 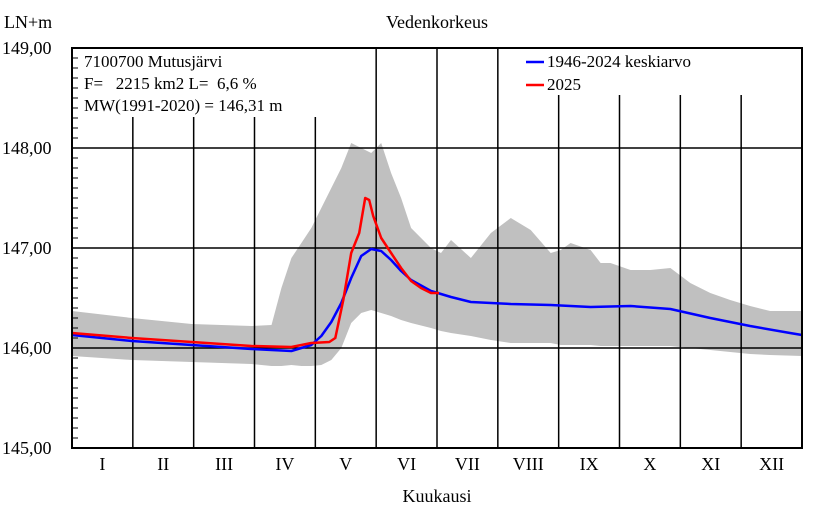 What do you see at coordinates (284, 464) in the screenshot?
I see `x-tick-label: IV` at bounding box center [284, 464].